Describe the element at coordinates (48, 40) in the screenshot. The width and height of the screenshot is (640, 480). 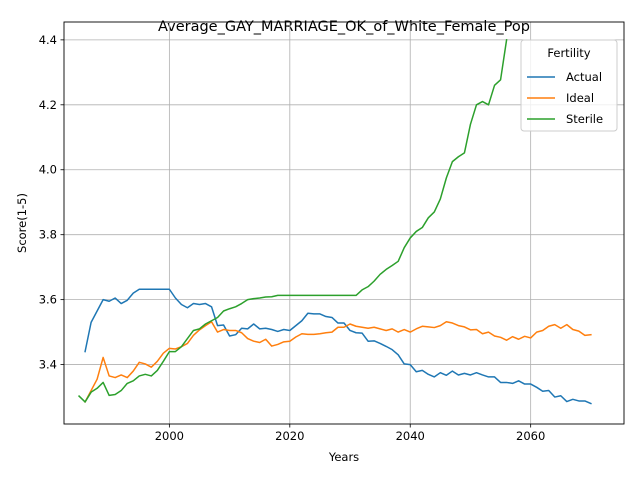
I see `y-tick-label: 4.4` at that location.